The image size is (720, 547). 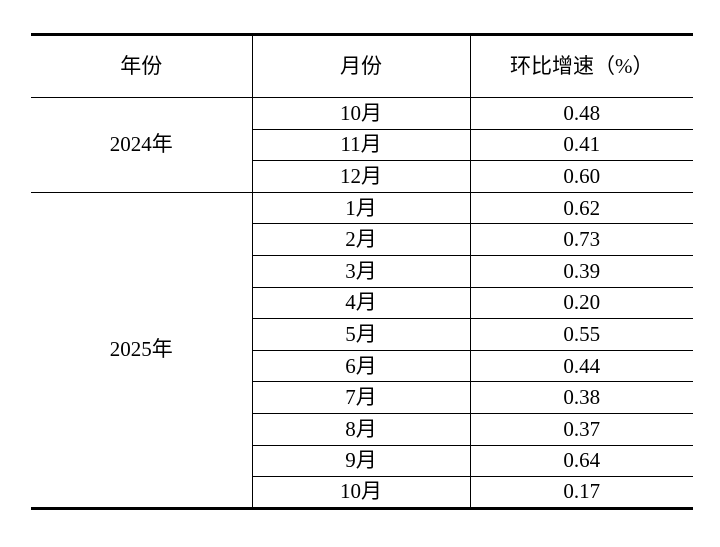 I want to click on growth-value-cell: 0.62, so click(x=581, y=208).